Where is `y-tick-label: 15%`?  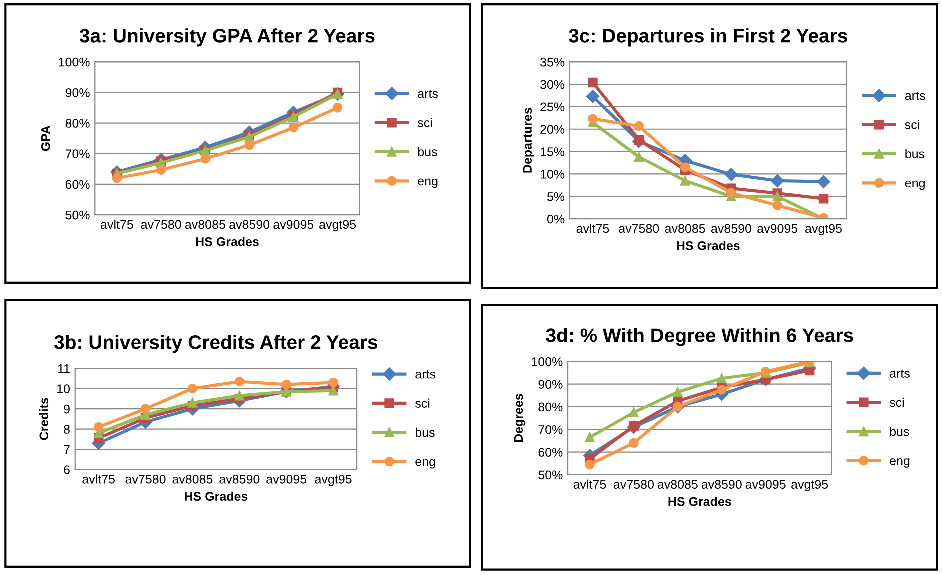 y-tick-label: 15% is located at coordinates (552, 152).